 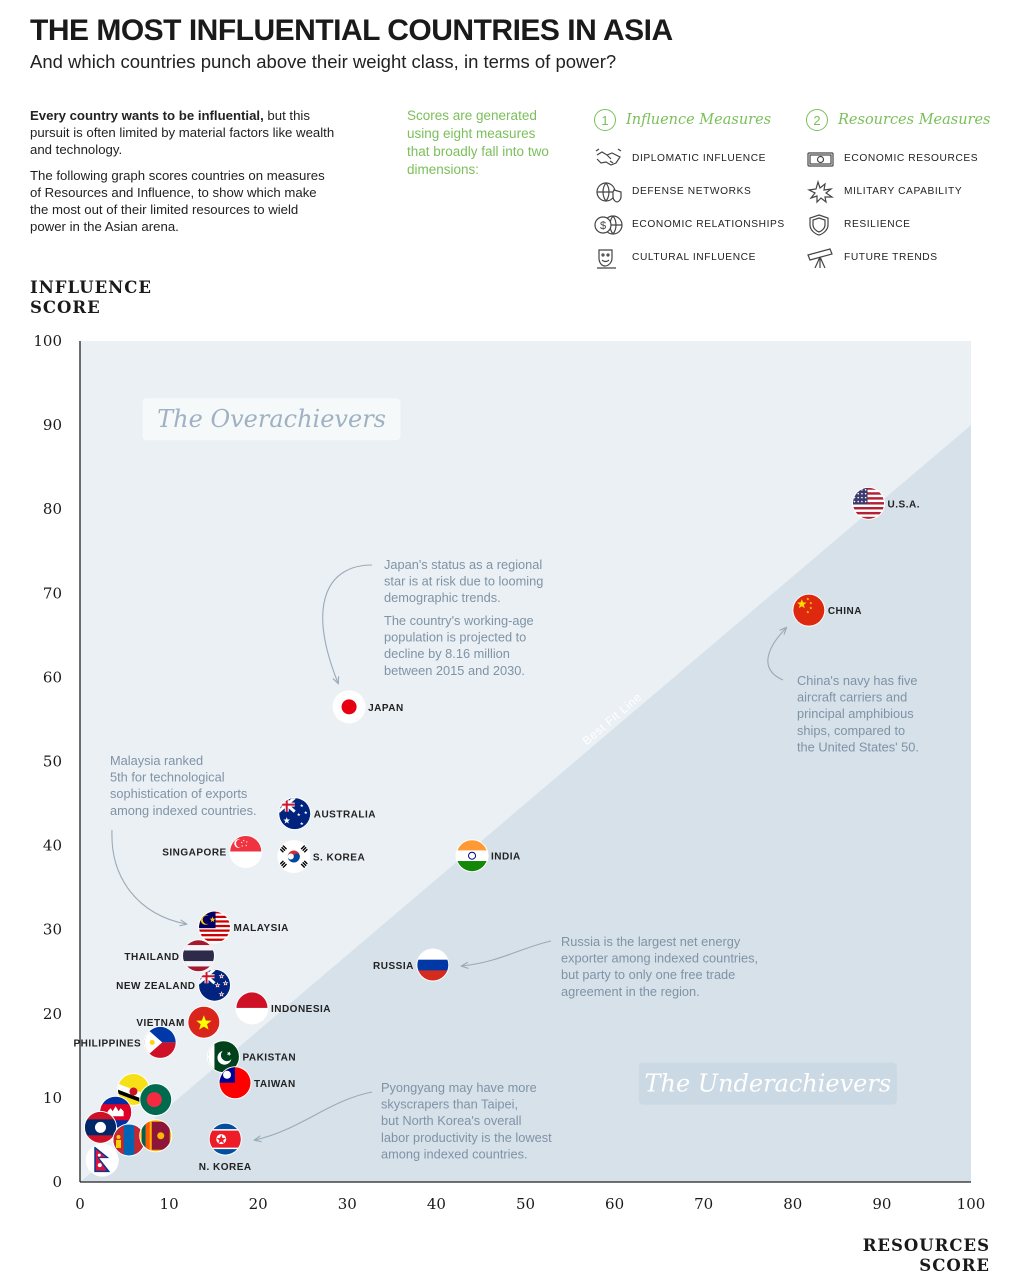 What do you see at coordinates (305, 848) in the screenshot?
I see `flag-bar` at bounding box center [305, 848].